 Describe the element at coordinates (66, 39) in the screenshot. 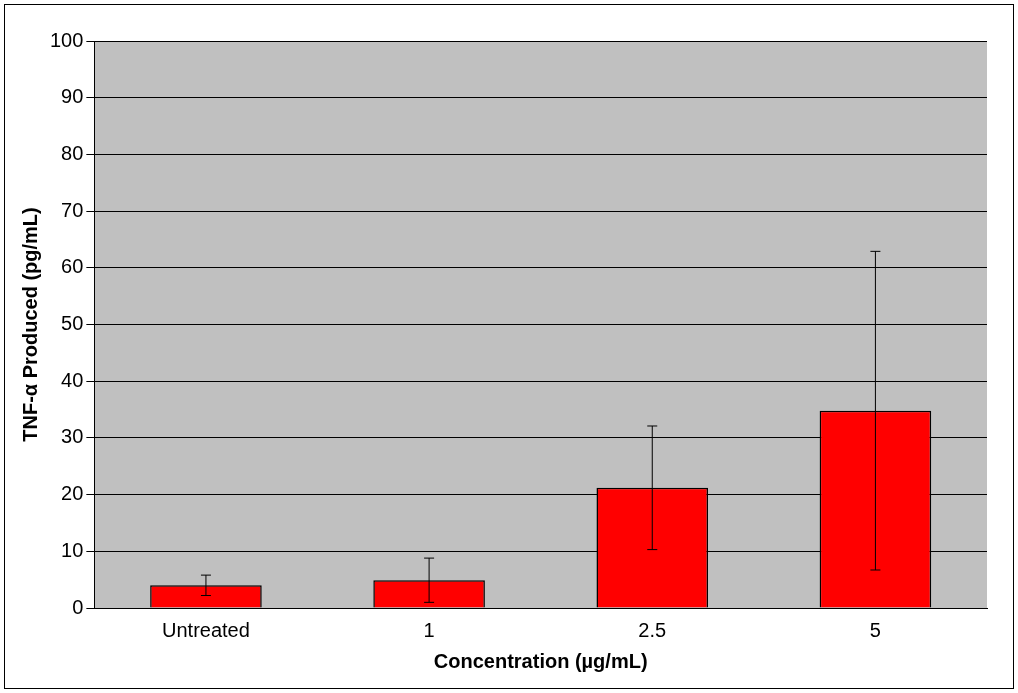

I see `y-tick-label: 100` at that location.